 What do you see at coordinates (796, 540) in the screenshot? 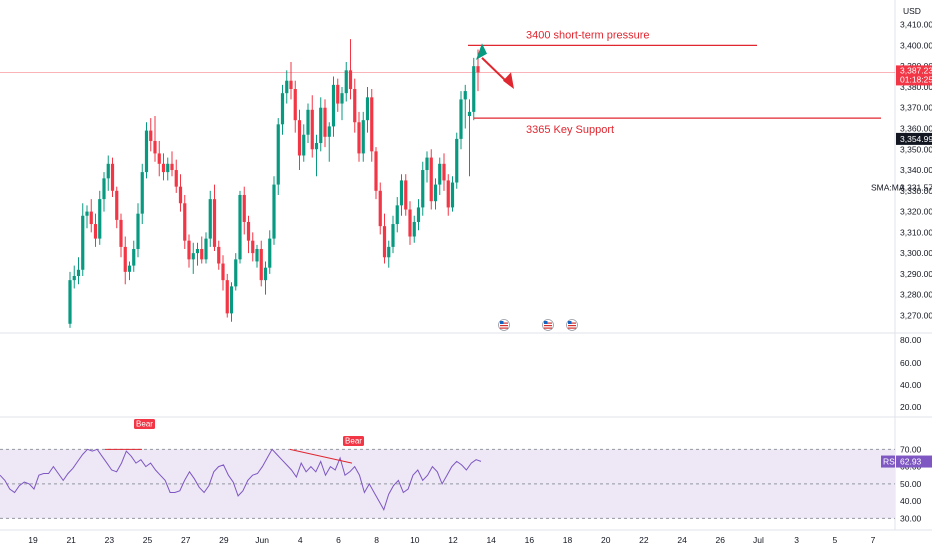
I see `time-tick-label: 3` at bounding box center [796, 540].